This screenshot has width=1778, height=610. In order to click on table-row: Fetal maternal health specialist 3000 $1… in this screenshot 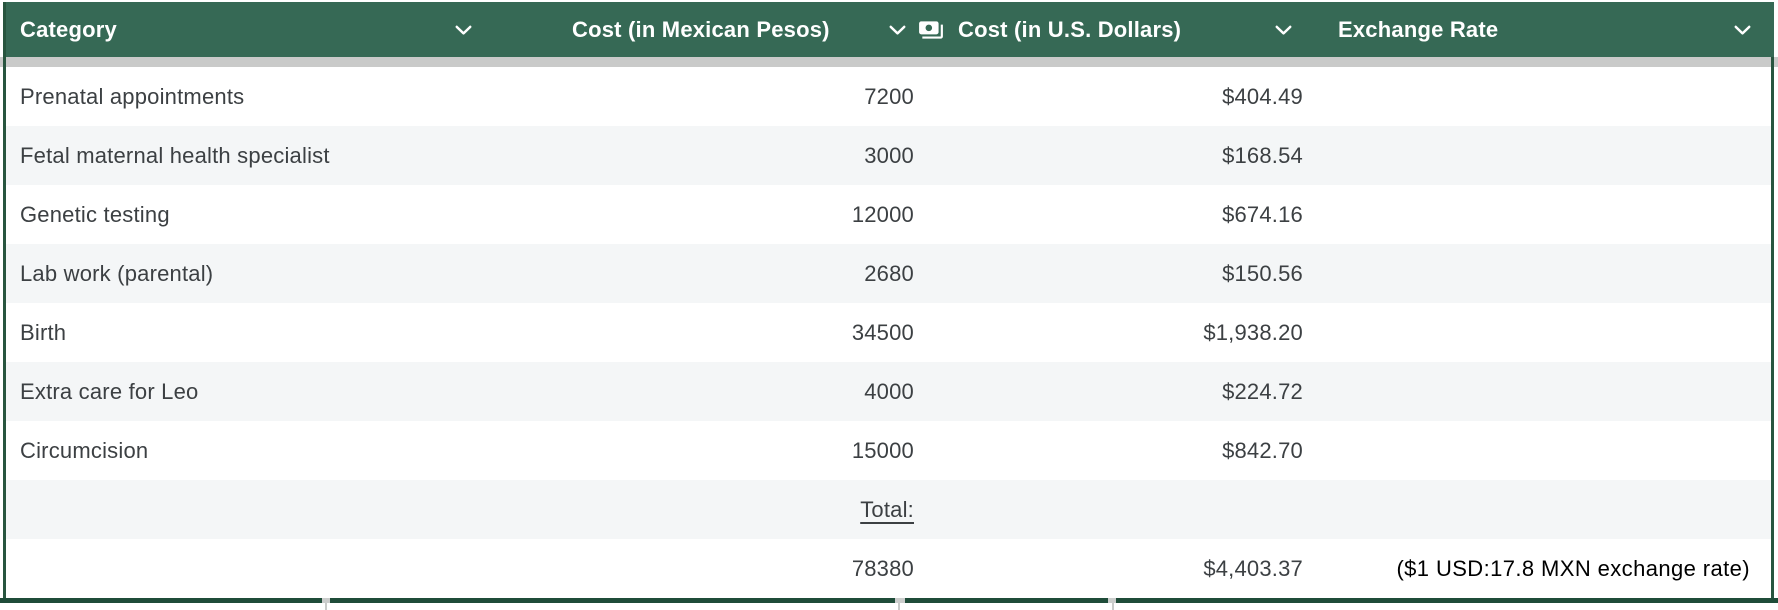, I will do `click(888, 155)`.